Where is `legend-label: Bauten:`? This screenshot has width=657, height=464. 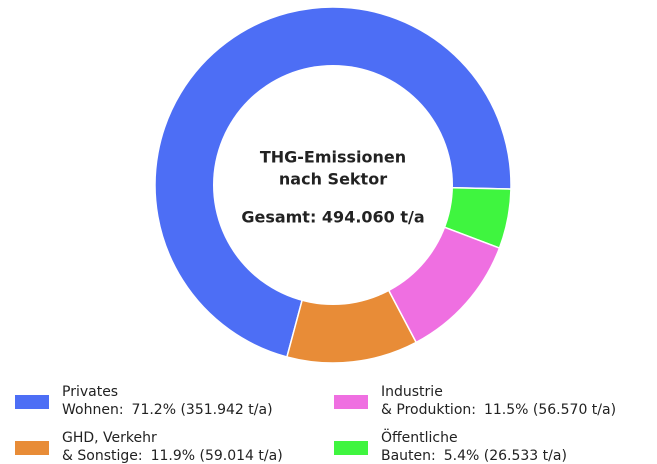 legend-label: Bauten: is located at coordinates (408, 456).